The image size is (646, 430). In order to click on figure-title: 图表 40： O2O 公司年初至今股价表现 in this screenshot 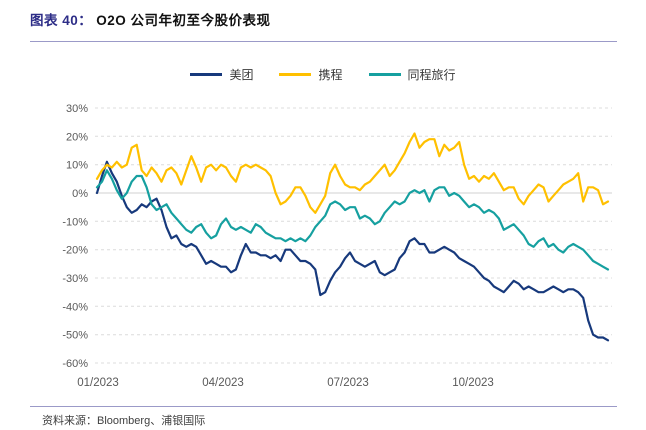, I will do `click(150, 19)`.